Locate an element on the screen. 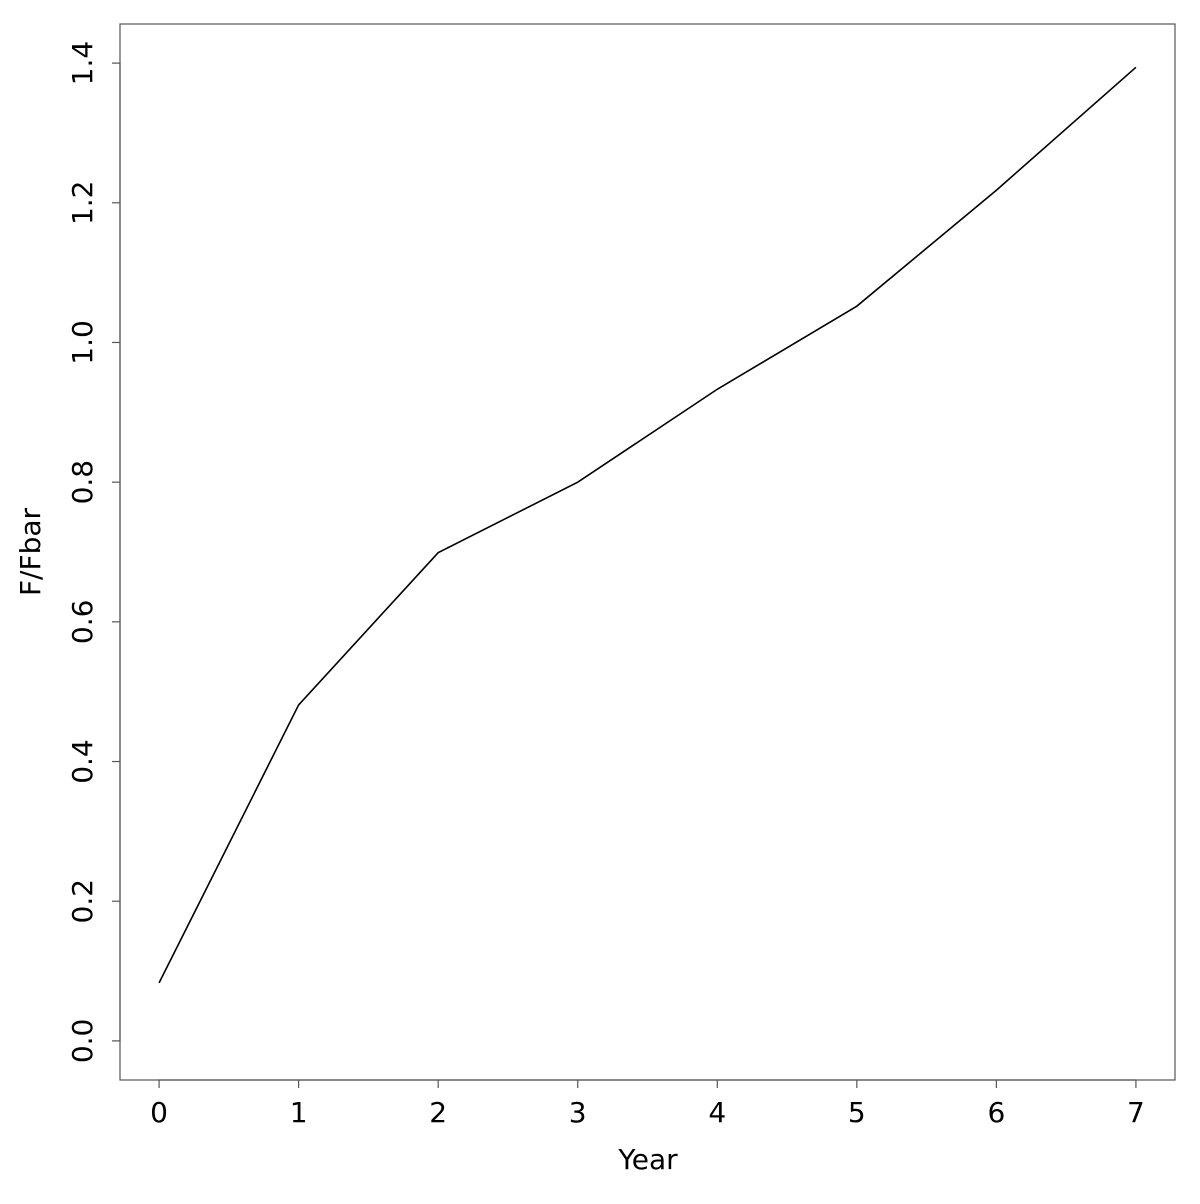 The image size is (1200, 1204). x-axis-title: Year is located at coordinates (647, 1159).